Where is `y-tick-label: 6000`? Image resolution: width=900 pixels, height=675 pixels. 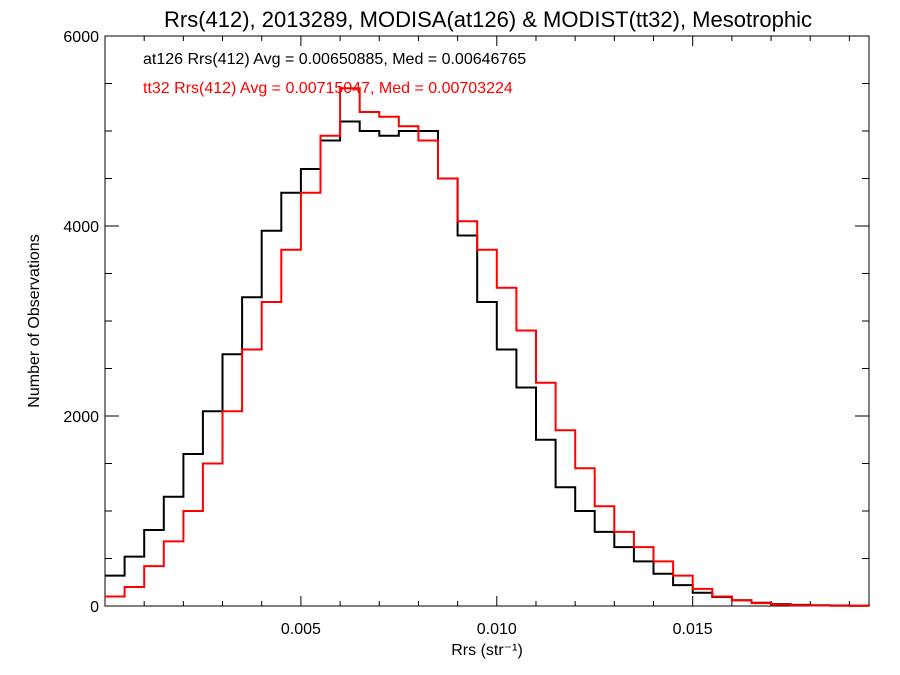 y-tick-label: 6000 is located at coordinates (81, 37).